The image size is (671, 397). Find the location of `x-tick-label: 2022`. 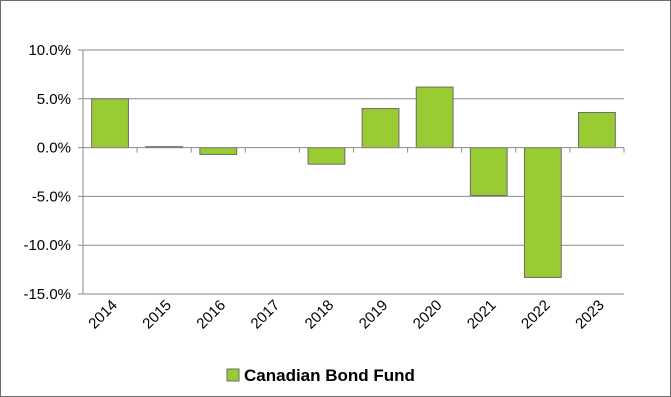

x-tick-label: 2022 is located at coordinates (536, 315).